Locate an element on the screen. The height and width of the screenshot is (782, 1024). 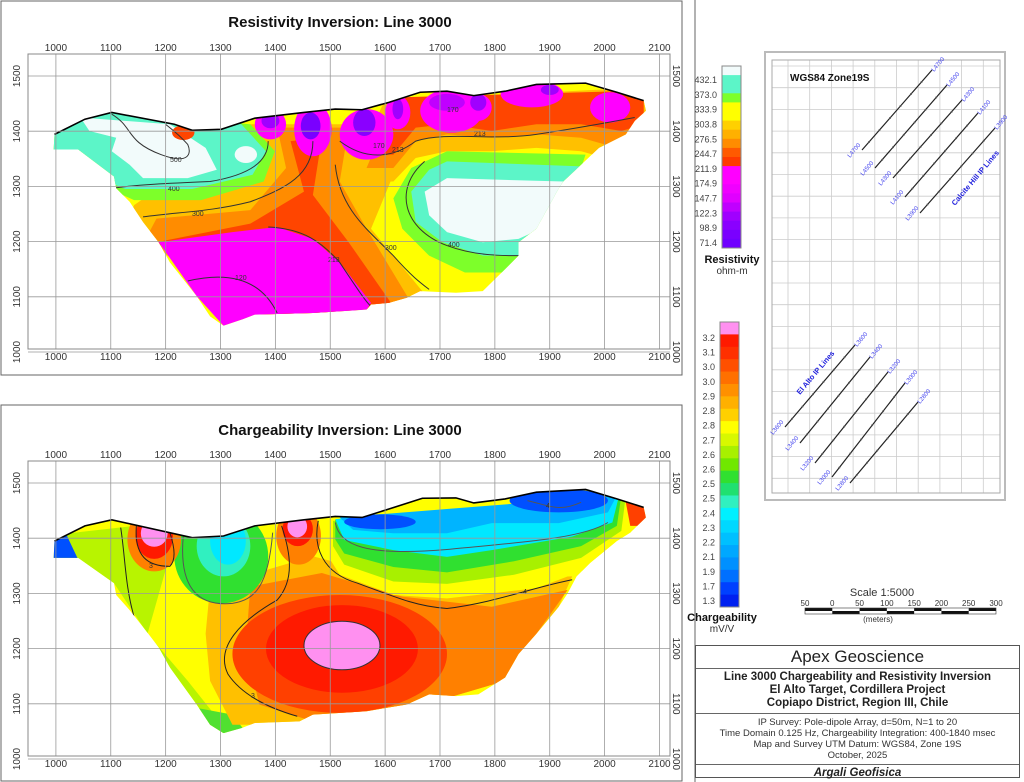
contour-label: 4 is located at coordinates (548, 506).